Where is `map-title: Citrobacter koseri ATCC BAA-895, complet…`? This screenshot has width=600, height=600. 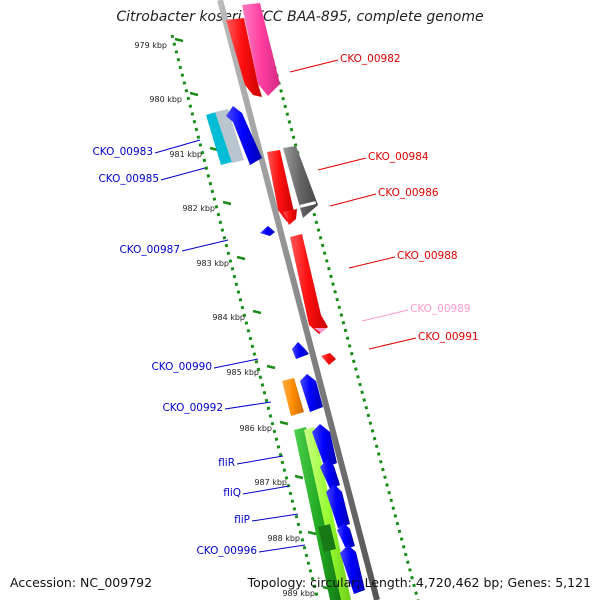 map-title: Citrobacter koseri ATCC BAA-895, complet… is located at coordinates (300, 17).